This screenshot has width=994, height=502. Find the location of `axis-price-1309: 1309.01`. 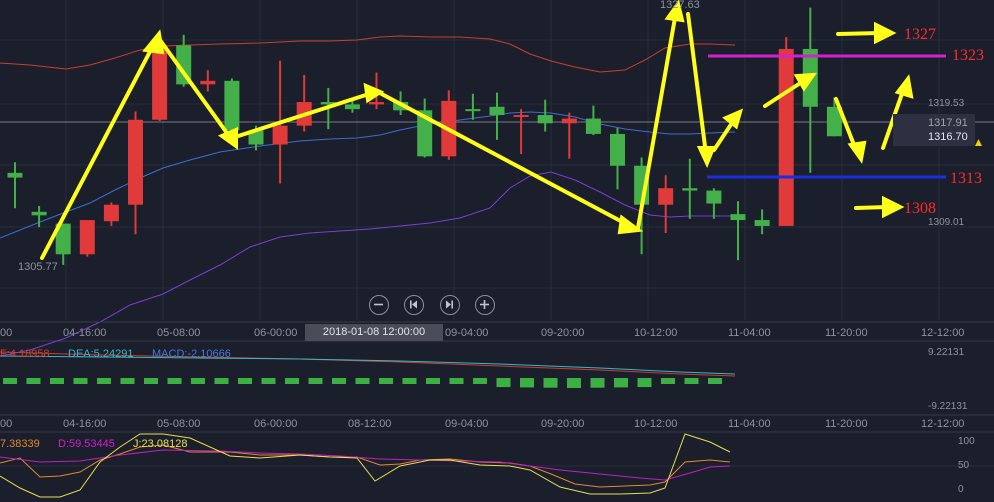

axis-price-1309: 1309.01 is located at coordinates (946, 222).